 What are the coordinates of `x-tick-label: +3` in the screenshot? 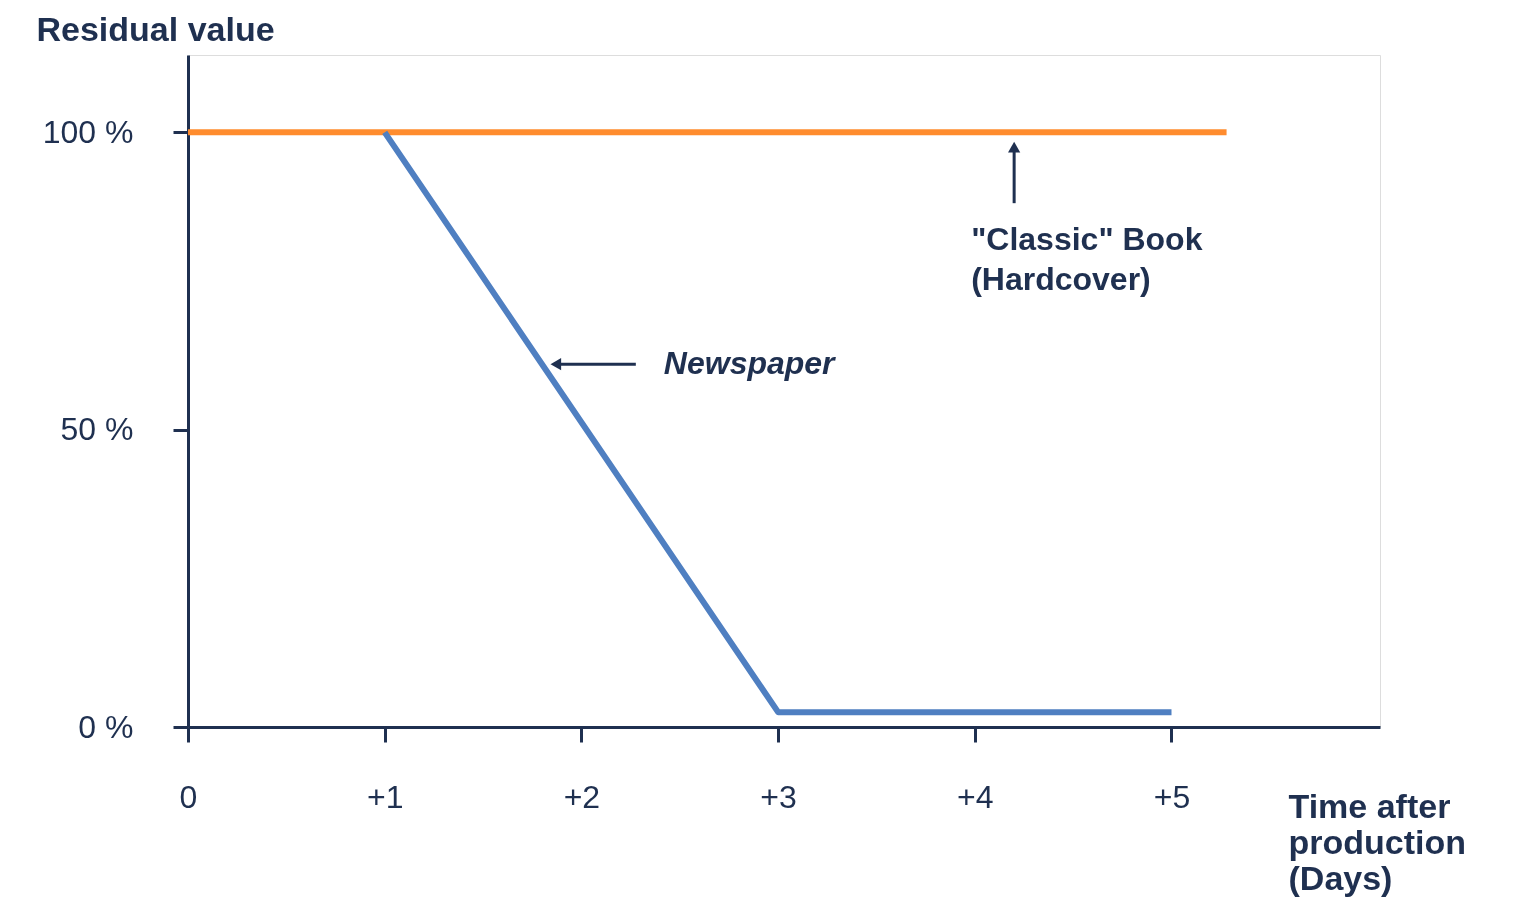 It's located at (778, 796).